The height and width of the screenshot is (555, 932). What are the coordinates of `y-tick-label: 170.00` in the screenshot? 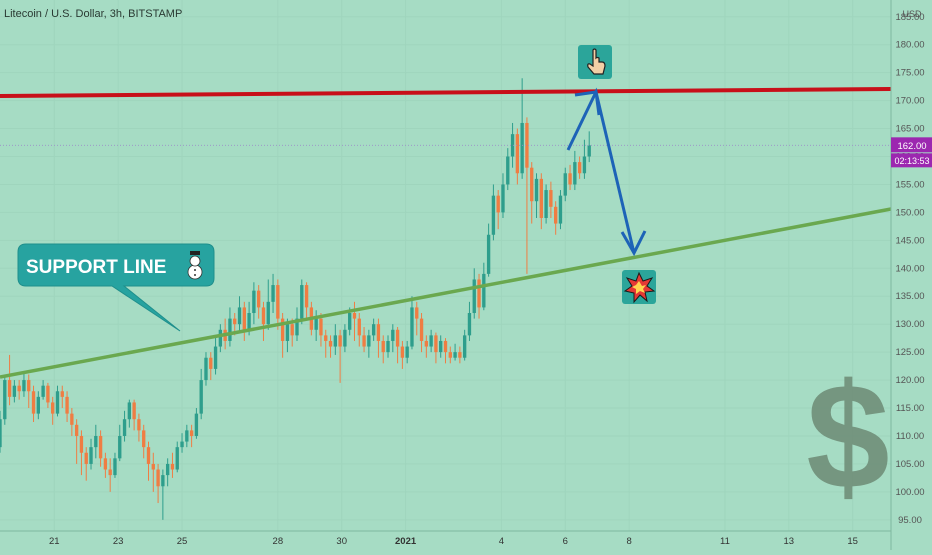 It's located at (909, 101).